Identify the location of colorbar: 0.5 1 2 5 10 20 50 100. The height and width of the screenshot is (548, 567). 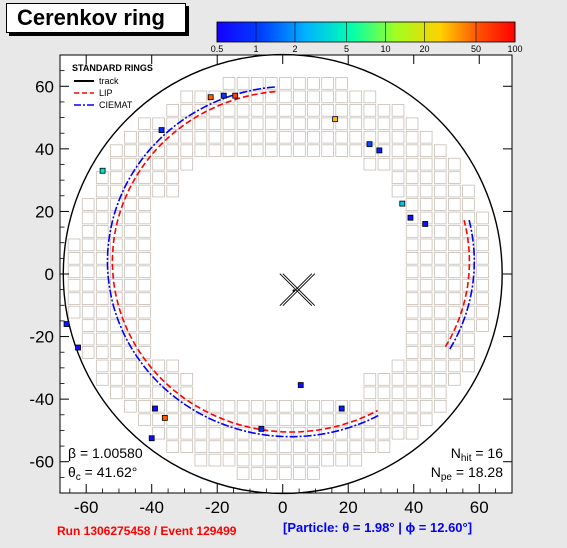
(367, 37).